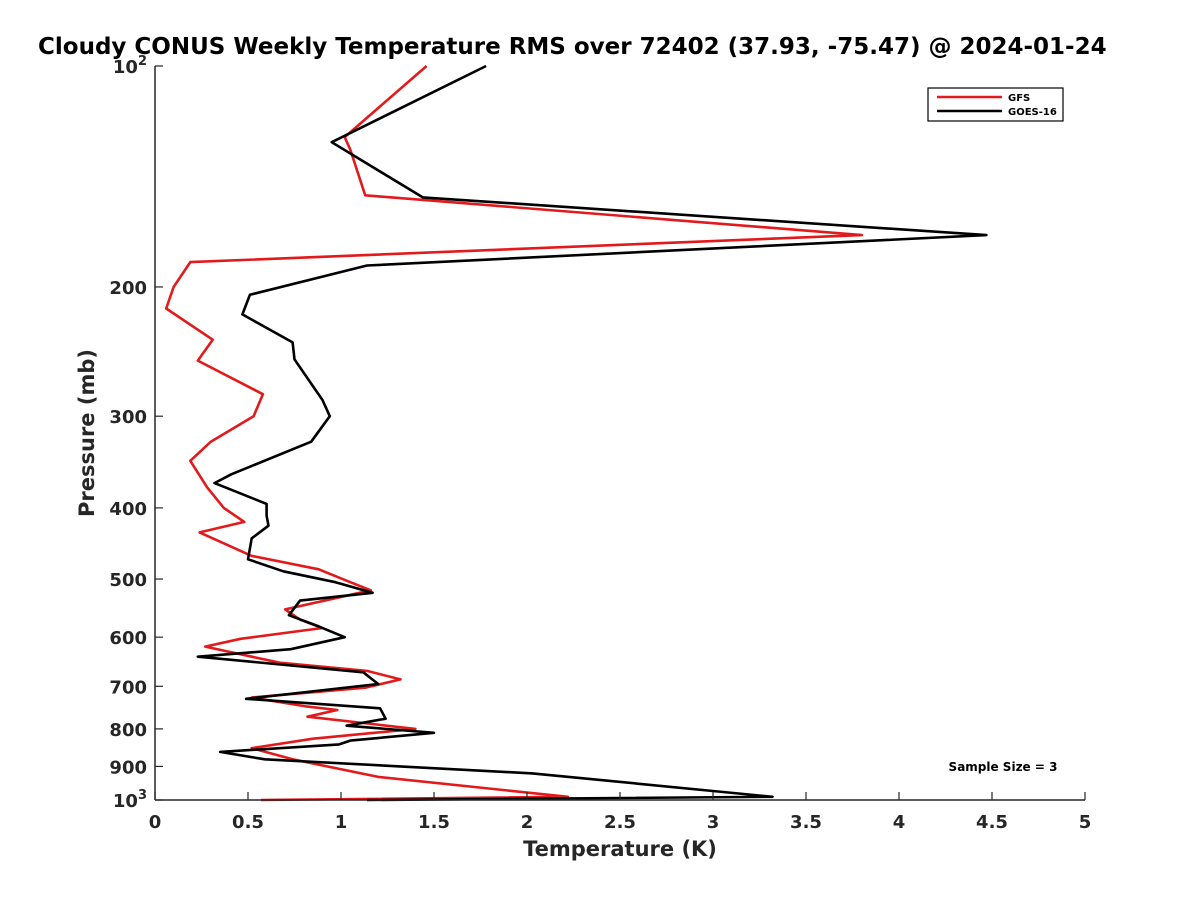  Describe the element at coordinates (130, 800) in the screenshot. I see `y-tick-label: 10³` at that location.